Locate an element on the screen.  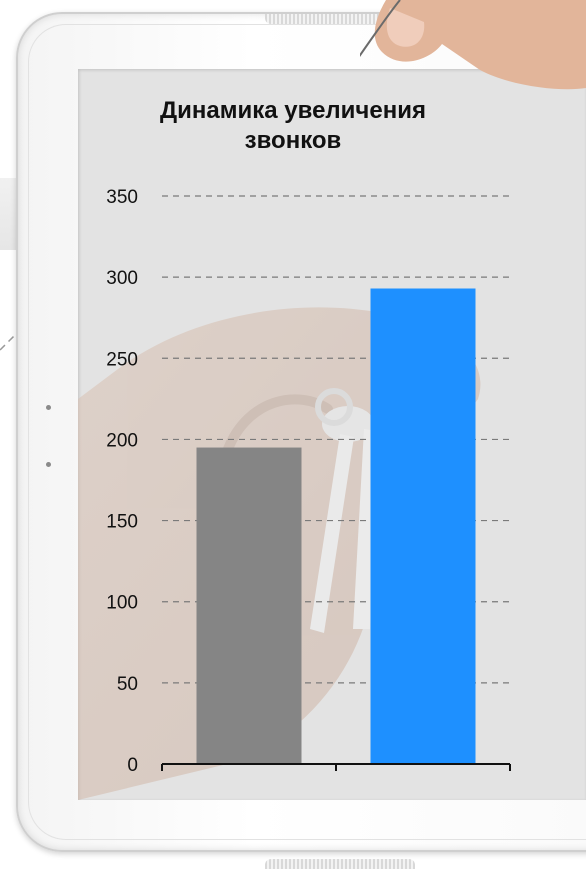
y-tick-label: 300 is located at coordinates (122, 278).